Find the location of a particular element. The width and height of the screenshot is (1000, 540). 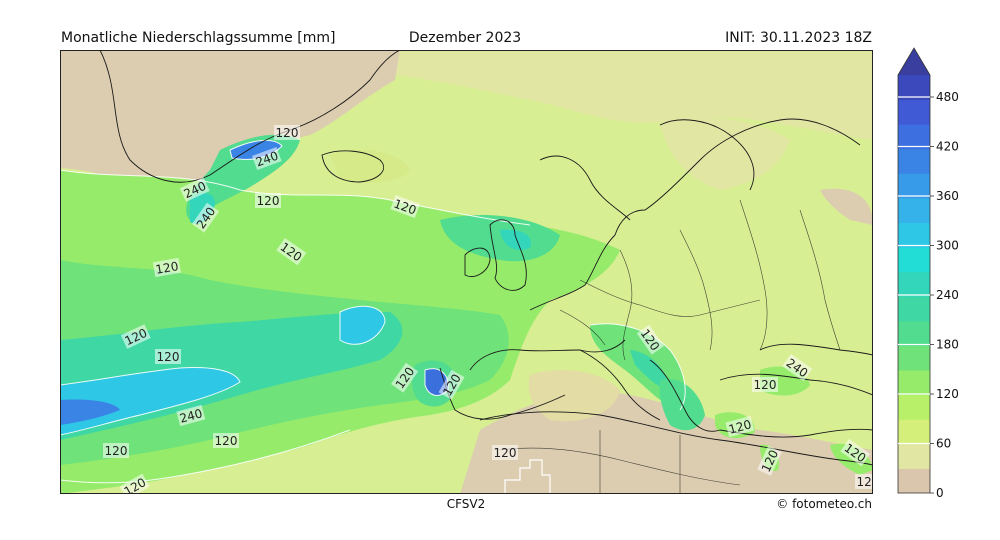

contour-label: 240 is located at coordinates (191, 415).